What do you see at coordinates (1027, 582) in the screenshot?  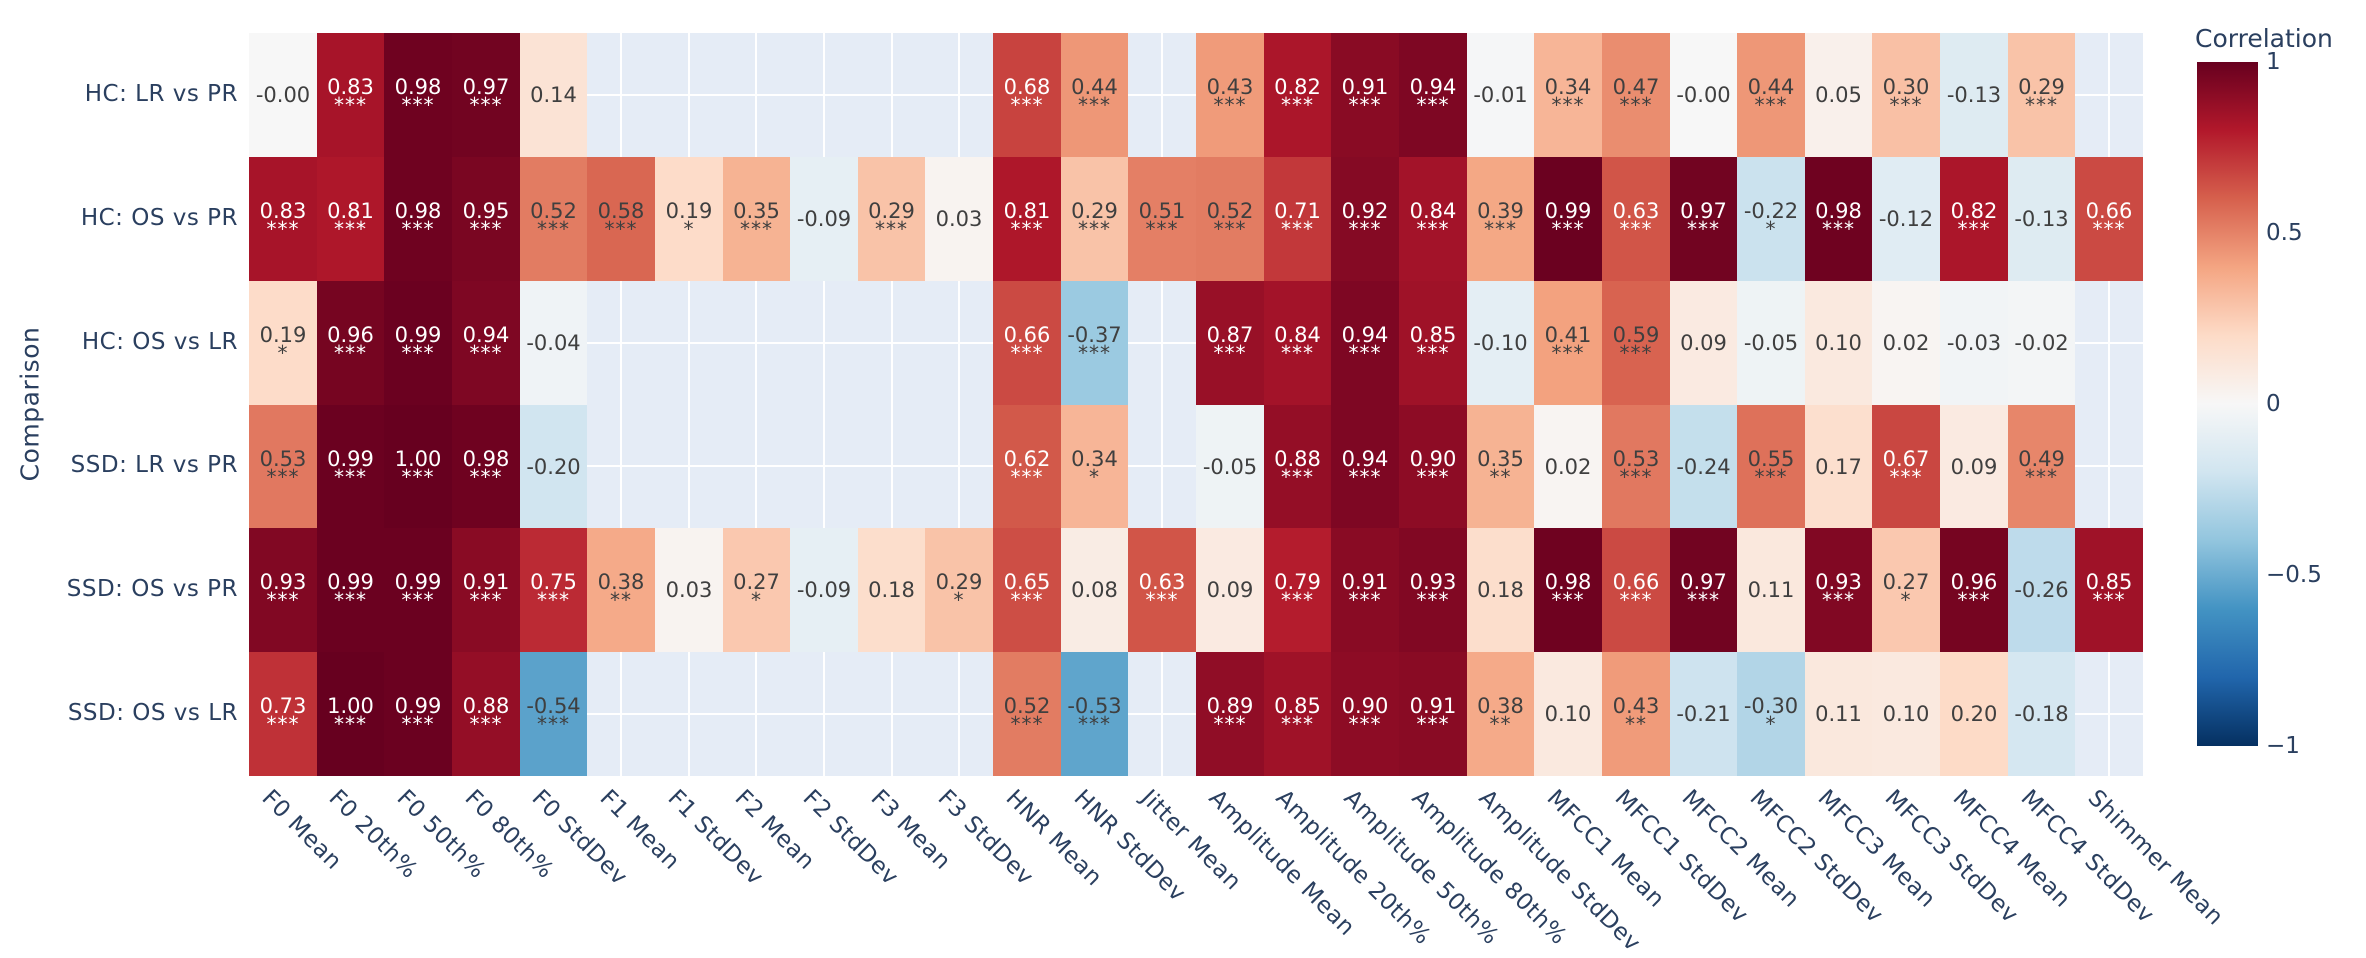 I see `cell-value: 0.65` at bounding box center [1027, 582].